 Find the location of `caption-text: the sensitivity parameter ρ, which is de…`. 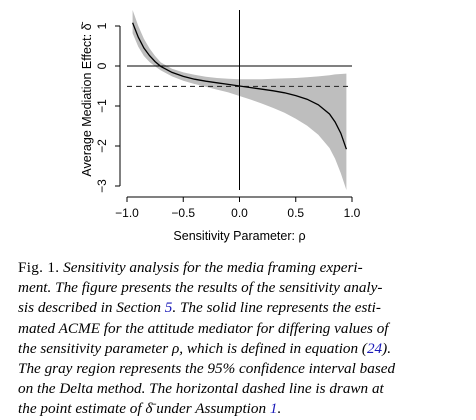

caption-text: the sensitivity parameter ρ, which is de… is located at coordinates (192, 348).